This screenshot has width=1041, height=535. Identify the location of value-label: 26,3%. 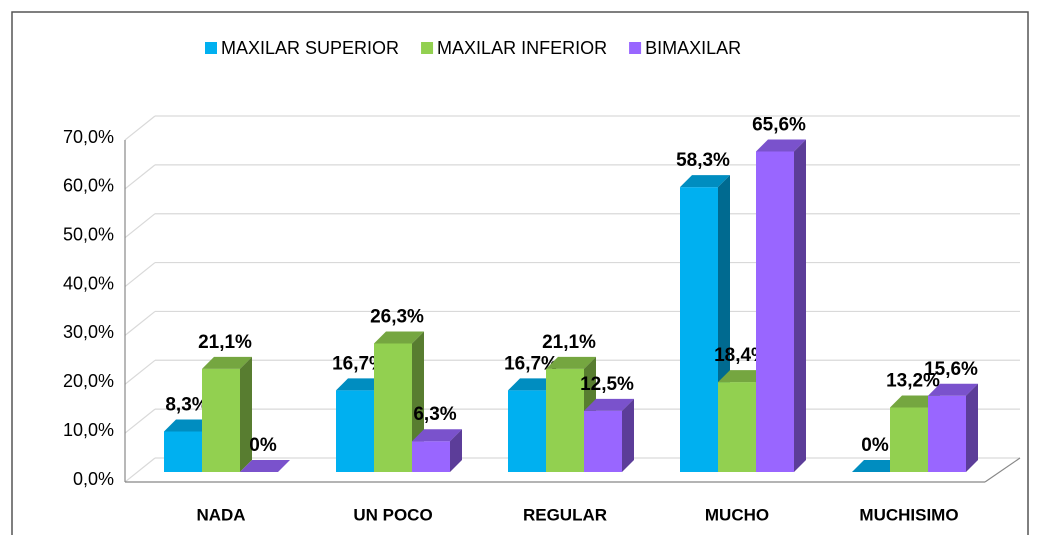
(397, 317).